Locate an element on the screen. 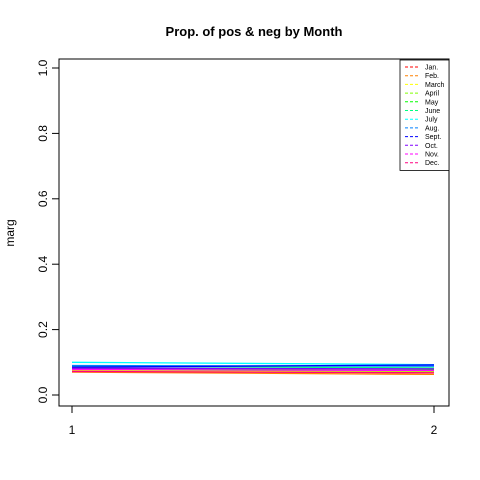 The image size is (480, 480). series-line-feb is located at coordinates (253, 373).